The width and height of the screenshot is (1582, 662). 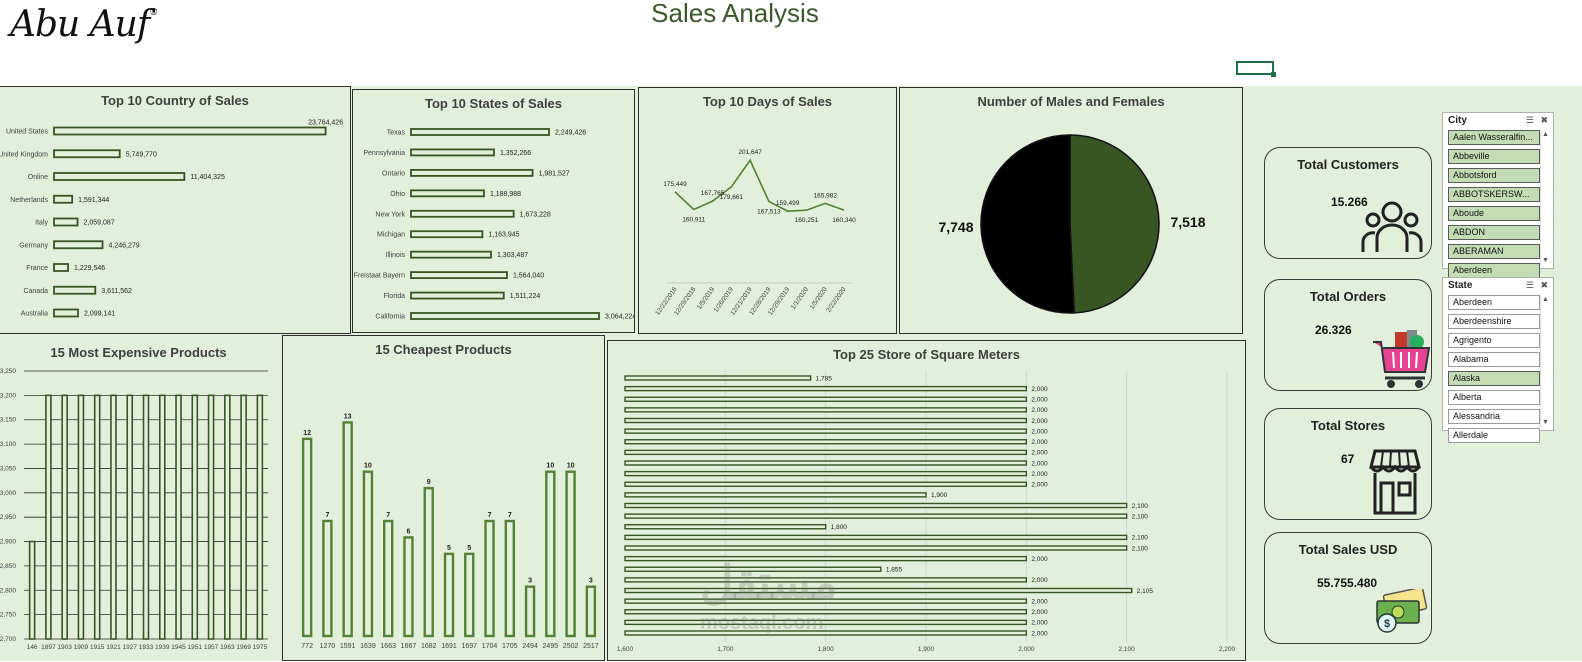 I want to click on y-tick-label: 2,700, so click(x=8, y=639).